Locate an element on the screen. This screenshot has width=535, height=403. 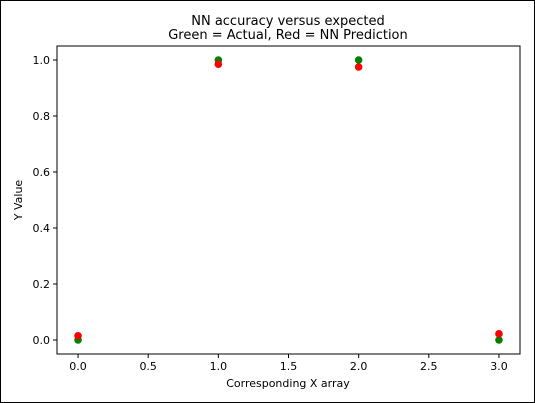
y-axis: 0.0 0.2 0.4 0.6 0.8 1.0 is located at coordinates (45, 200).